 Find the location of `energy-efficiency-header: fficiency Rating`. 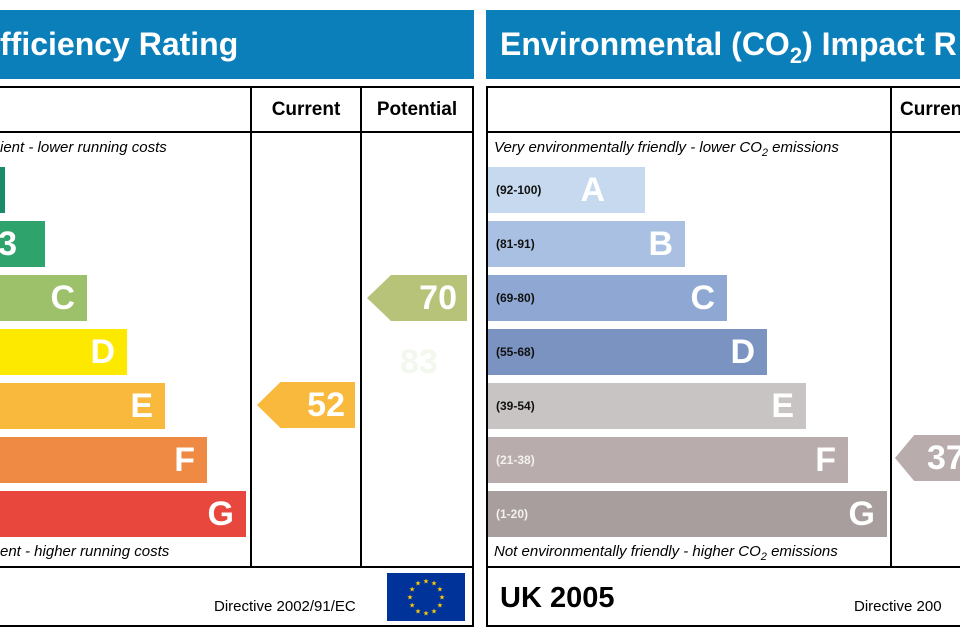

energy-efficiency-header: fficiency Rating is located at coordinates (237, 44).